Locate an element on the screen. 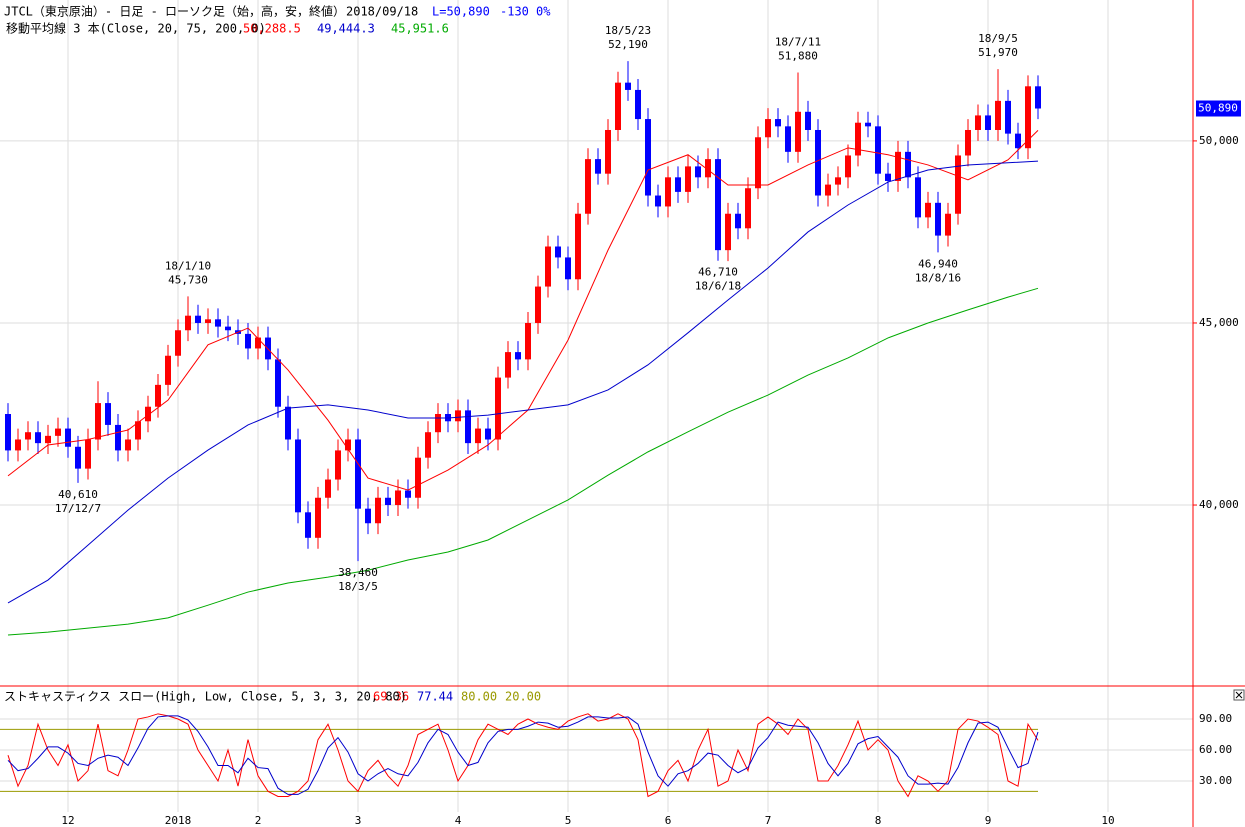 The height and width of the screenshot is (827, 1245). annotation-date: 18/5/23 is located at coordinates (628, 30).